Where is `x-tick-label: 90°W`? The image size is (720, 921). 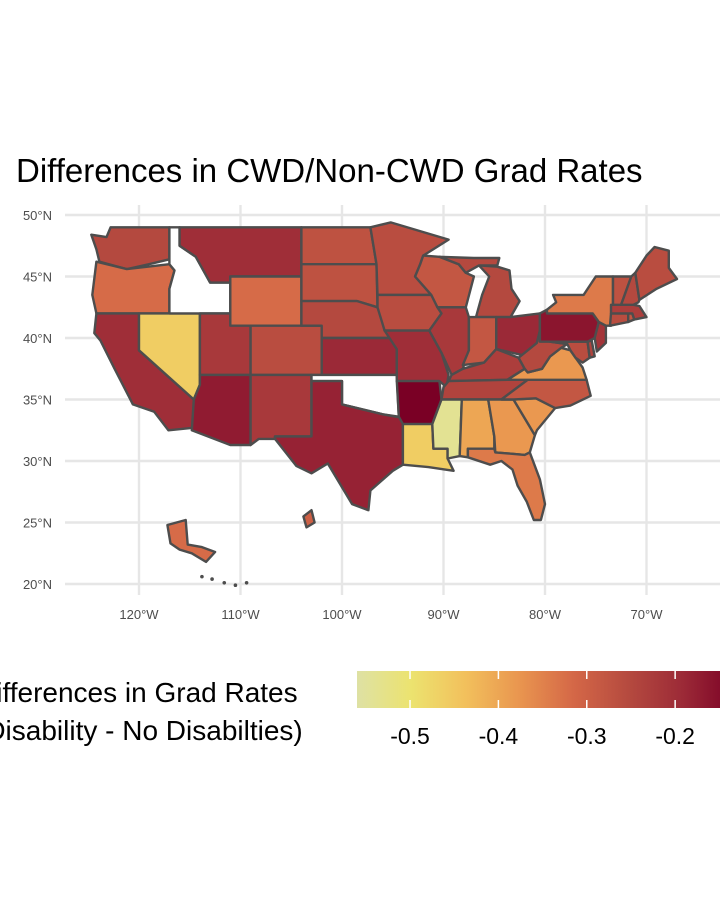 x-tick-label: 90°W is located at coordinates (444, 614).